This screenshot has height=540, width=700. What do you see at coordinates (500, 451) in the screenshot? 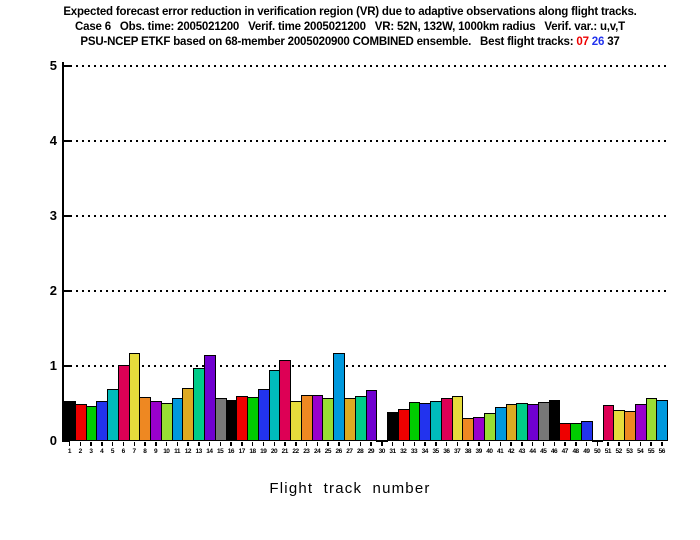
I see `x-tick-label: 41` at bounding box center [500, 451].